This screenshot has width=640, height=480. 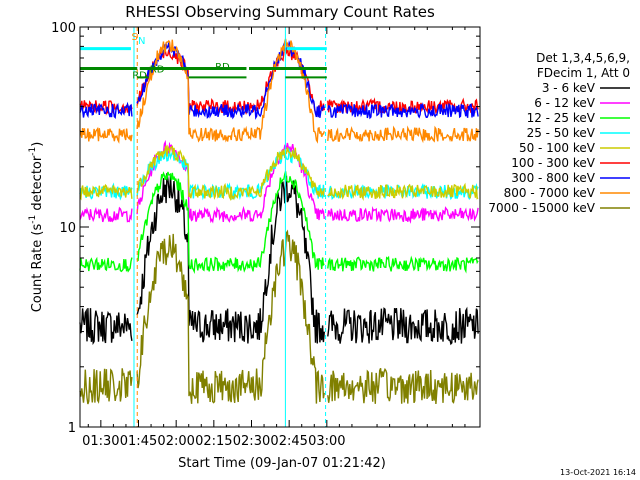 I want to click on y-axis-label-tail: detector, so click(x=37, y=185).